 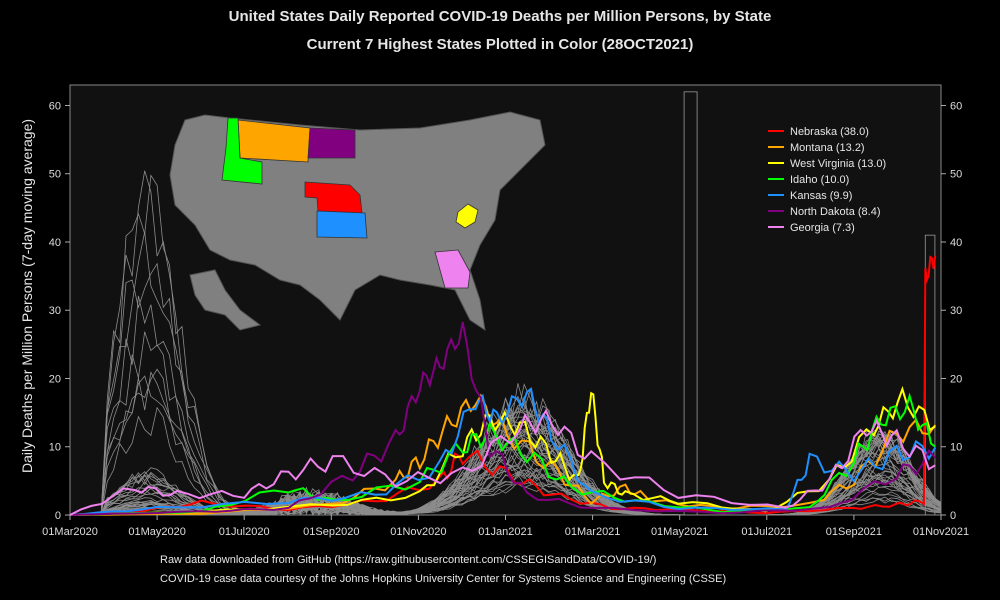 What do you see at coordinates (838, 164) in the screenshot?
I see `legend-label: West Virginia (13.0)` at bounding box center [838, 164].